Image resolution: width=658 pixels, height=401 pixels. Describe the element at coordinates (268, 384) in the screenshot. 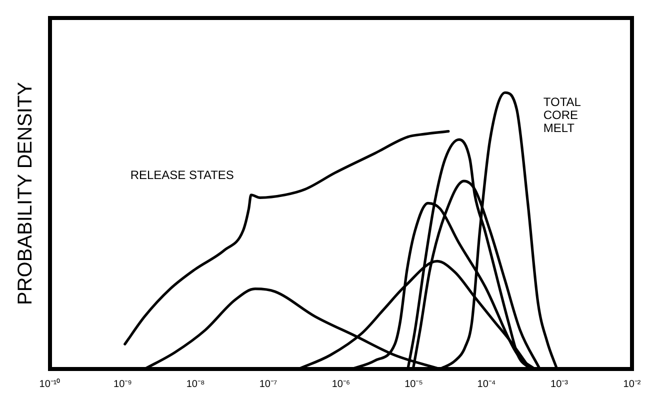

I see `x-tick-label: 10⁻⁷` at that location.